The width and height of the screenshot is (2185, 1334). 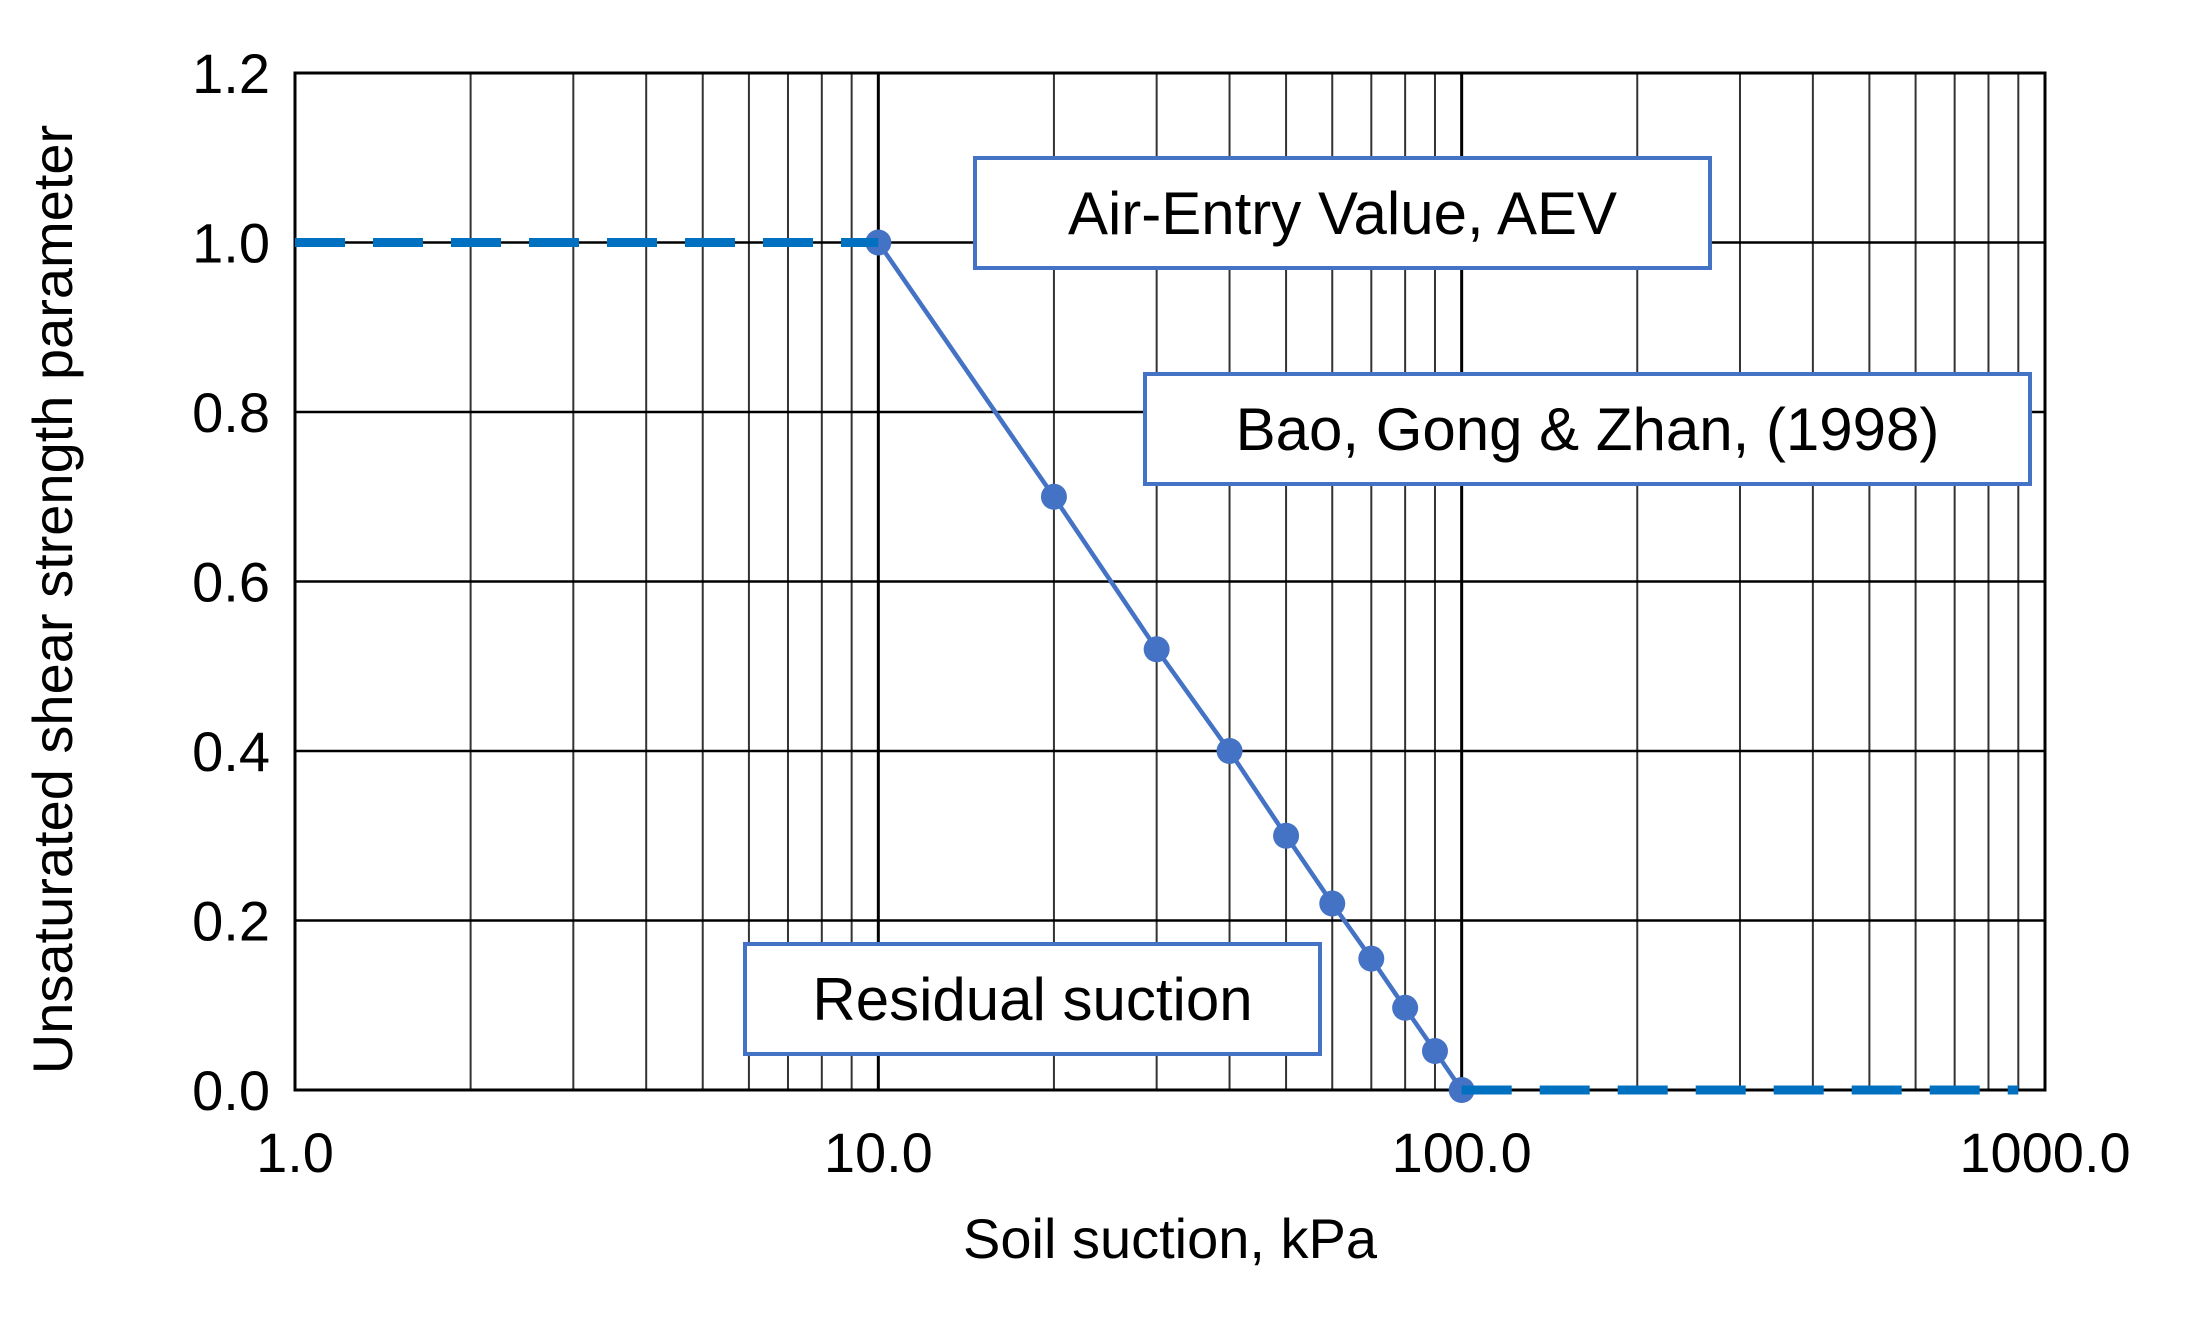 I want to click on y-tick-label: 0.2, so click(x=231, y=921).